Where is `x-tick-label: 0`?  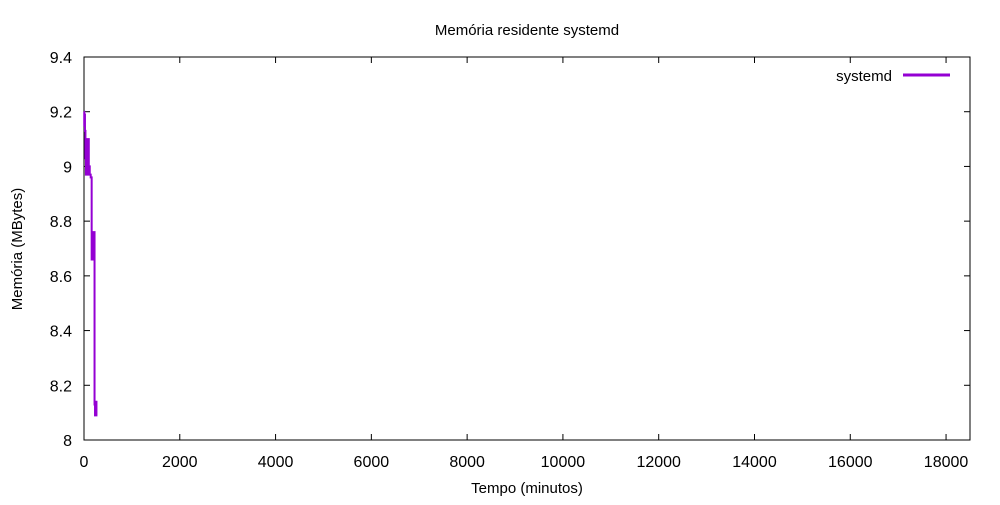 x-tick-label: 0 is located at coordinates (84, 462).